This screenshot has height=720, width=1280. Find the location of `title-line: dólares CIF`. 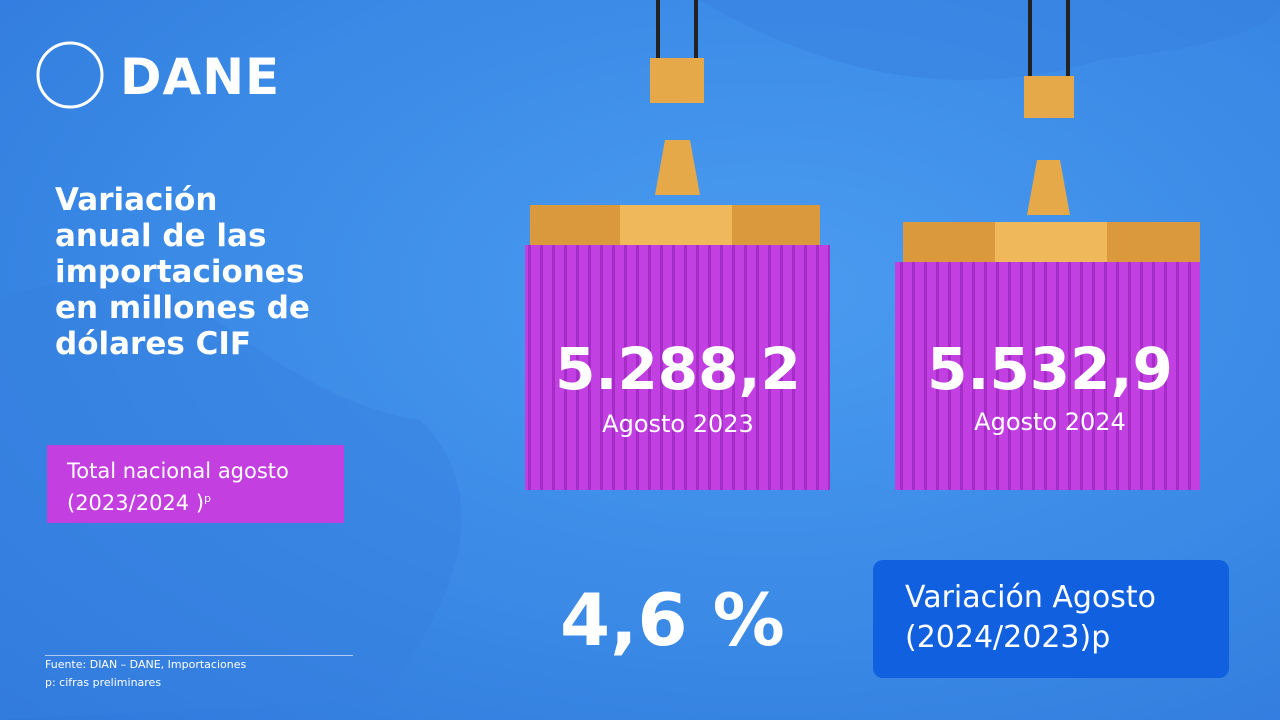

title-line: dólares CIF is located at coordinates (153, 344).